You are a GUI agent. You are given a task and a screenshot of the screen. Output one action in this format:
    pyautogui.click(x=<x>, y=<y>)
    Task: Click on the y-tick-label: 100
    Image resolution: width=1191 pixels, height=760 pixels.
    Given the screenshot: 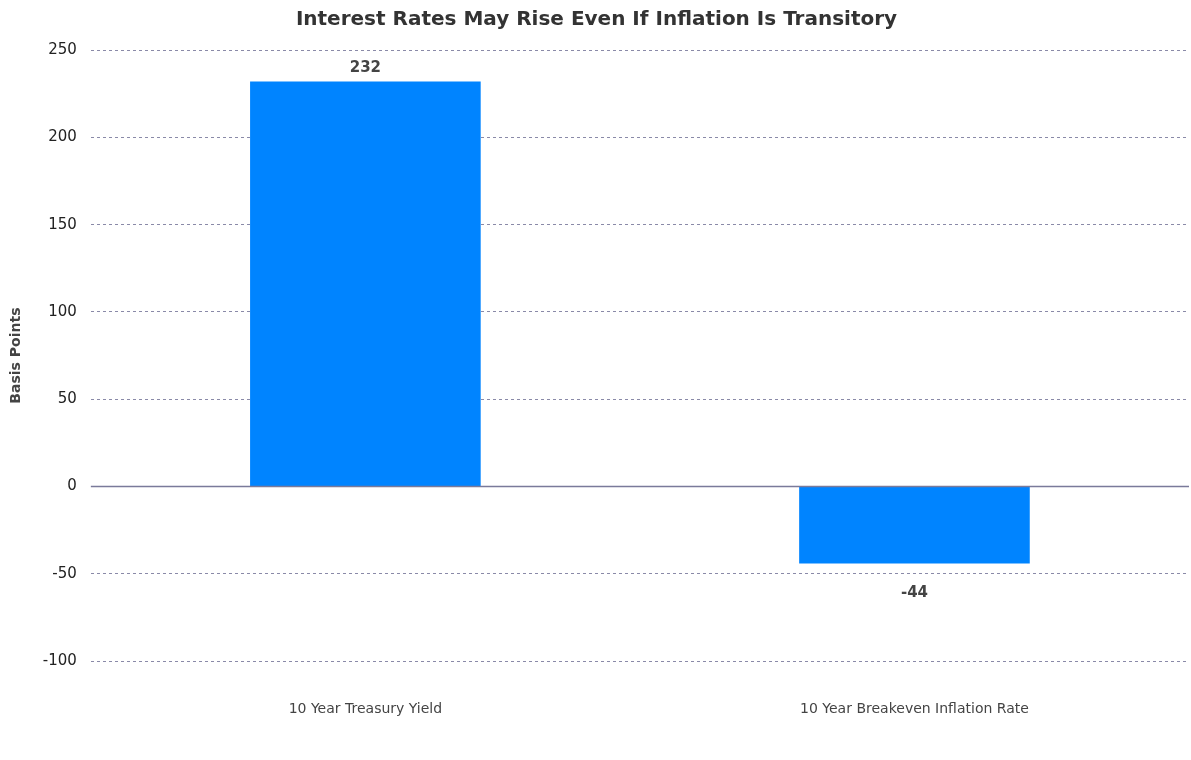 What is the action you would take?
    pyautogui.click(x=62, y=310)
    